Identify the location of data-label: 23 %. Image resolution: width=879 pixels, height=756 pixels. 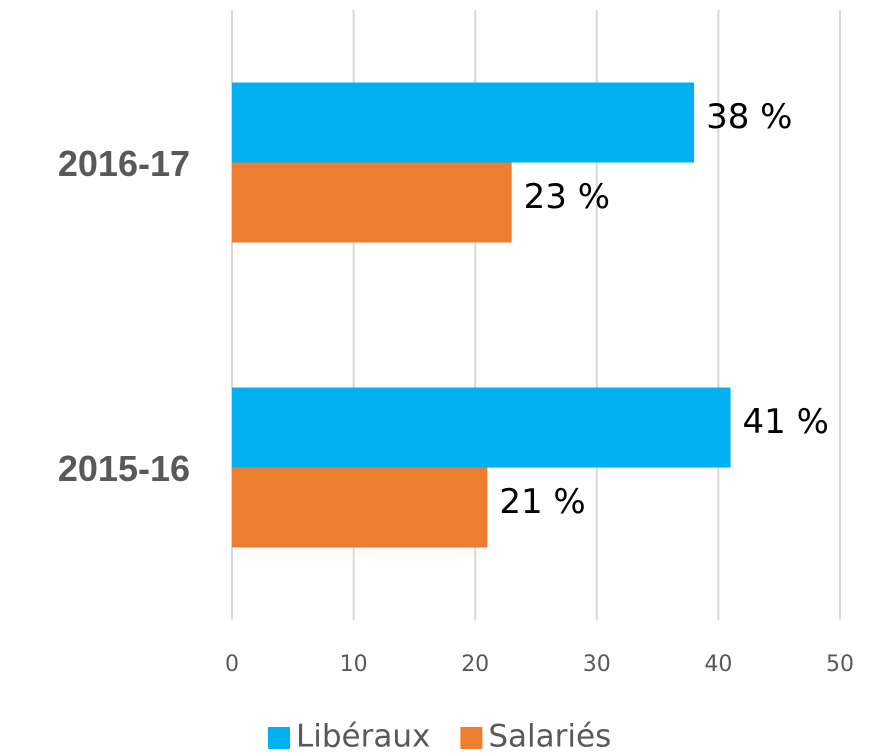
(567, 197).